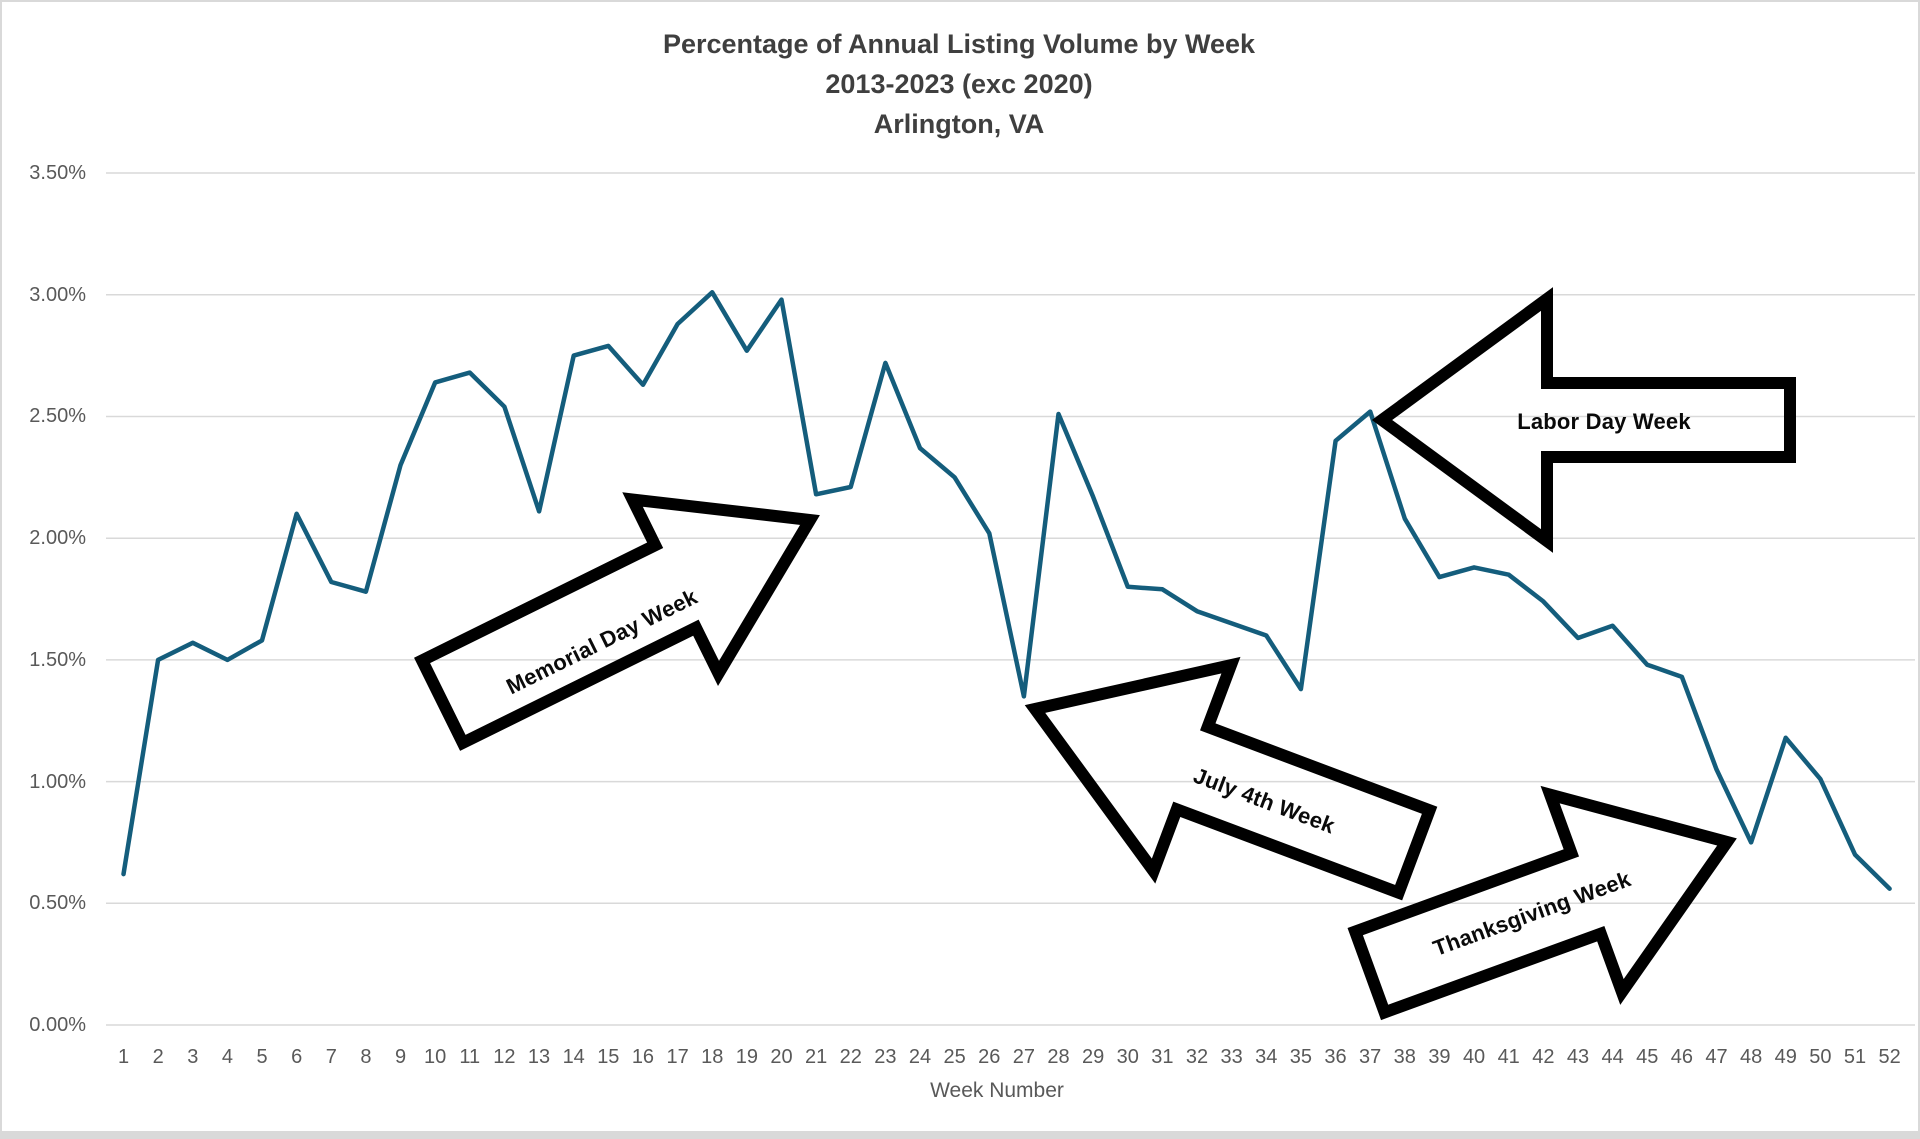 The width and height of the screenshot is (1920, 1139). Describe the element at coordinates (1127, 1057) in the screenshot. I see `x-tick-label: 30` at that location.